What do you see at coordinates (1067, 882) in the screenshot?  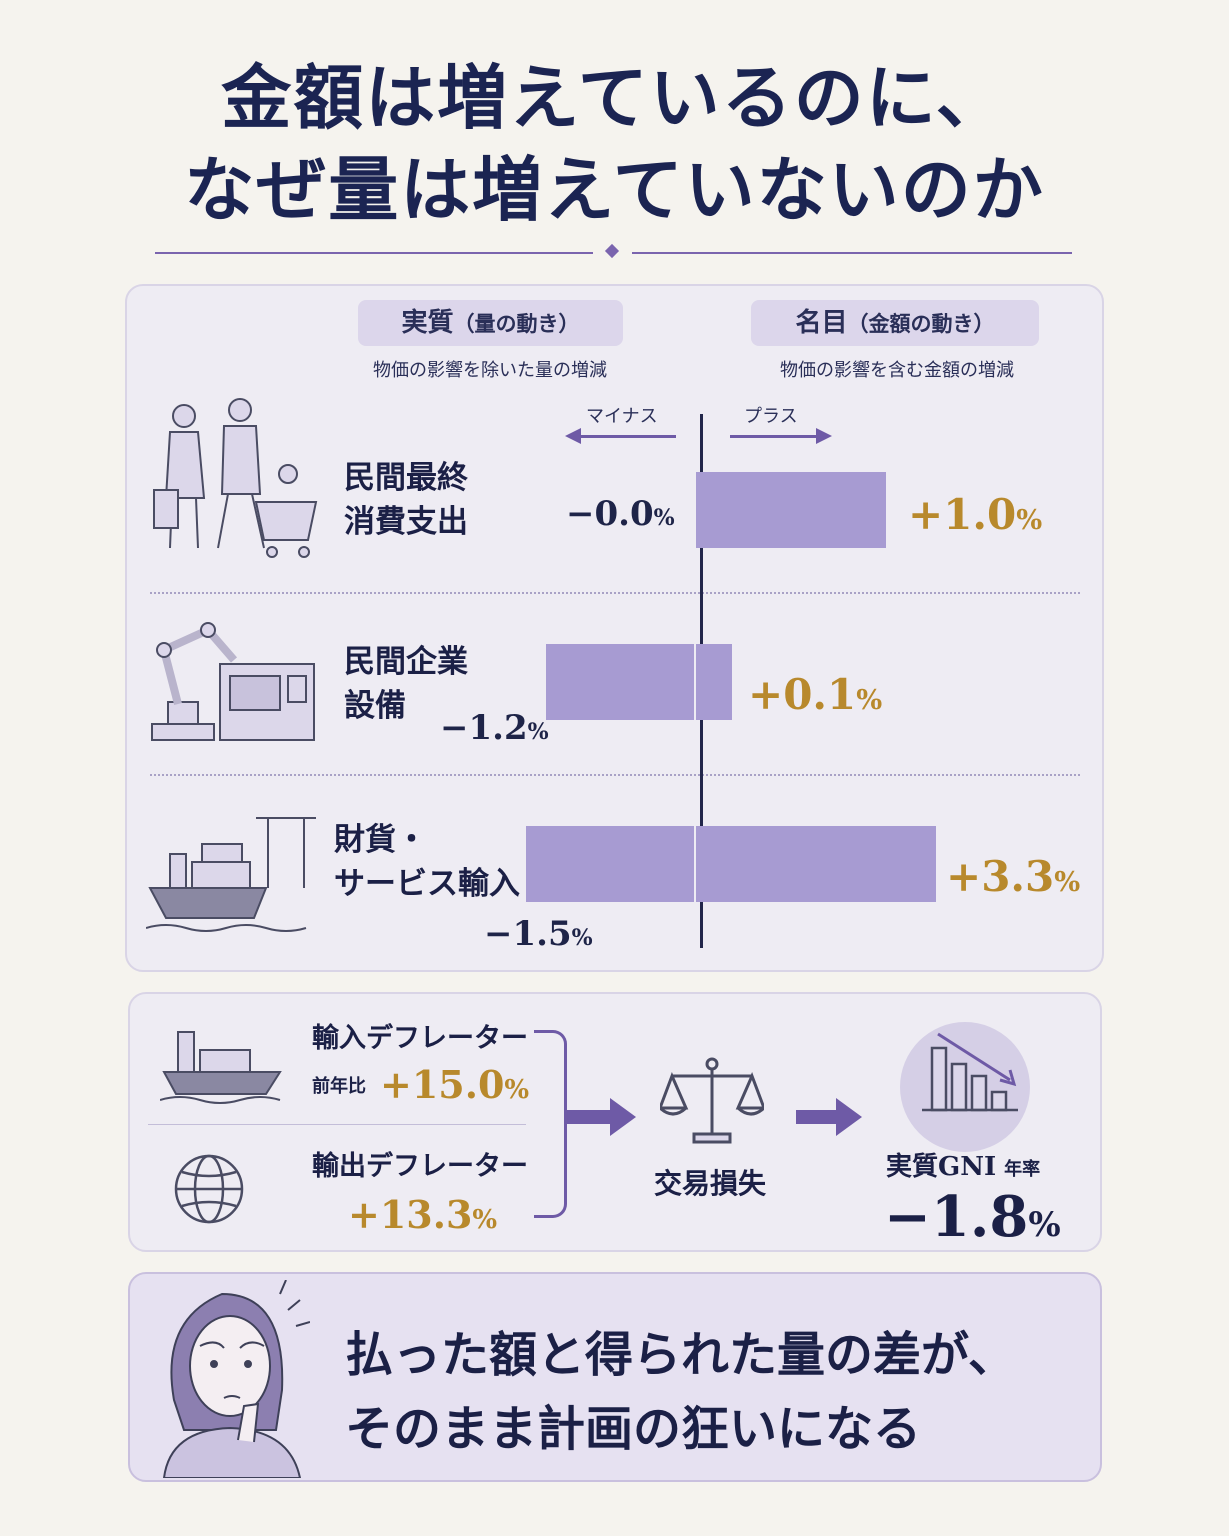 I see `nominal-value-unit-3: %` at bounding box center [1067, 882].